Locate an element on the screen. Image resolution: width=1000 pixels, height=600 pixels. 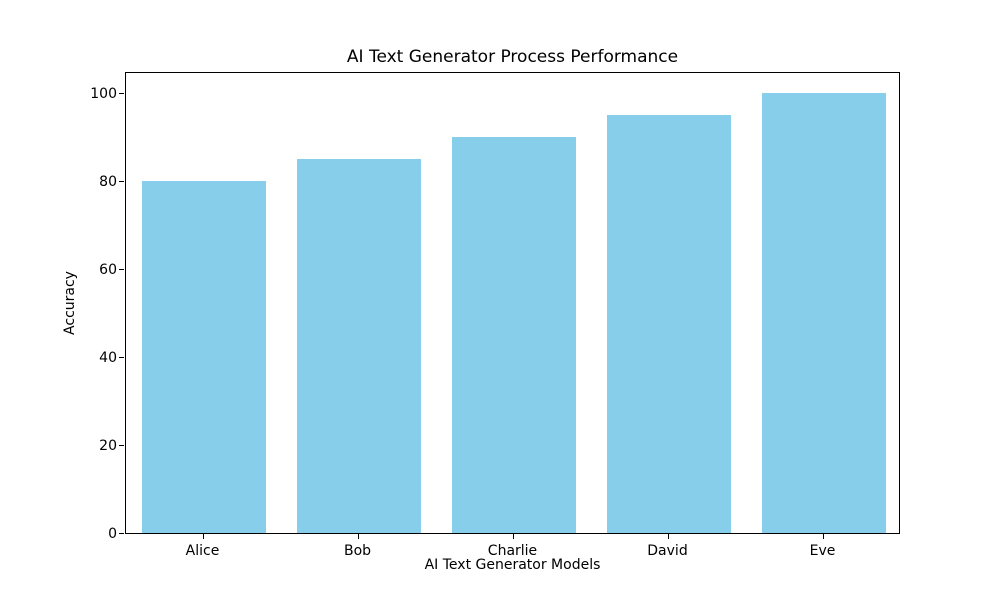
y-tick-label: 80 is located at coordinates (108, 182).